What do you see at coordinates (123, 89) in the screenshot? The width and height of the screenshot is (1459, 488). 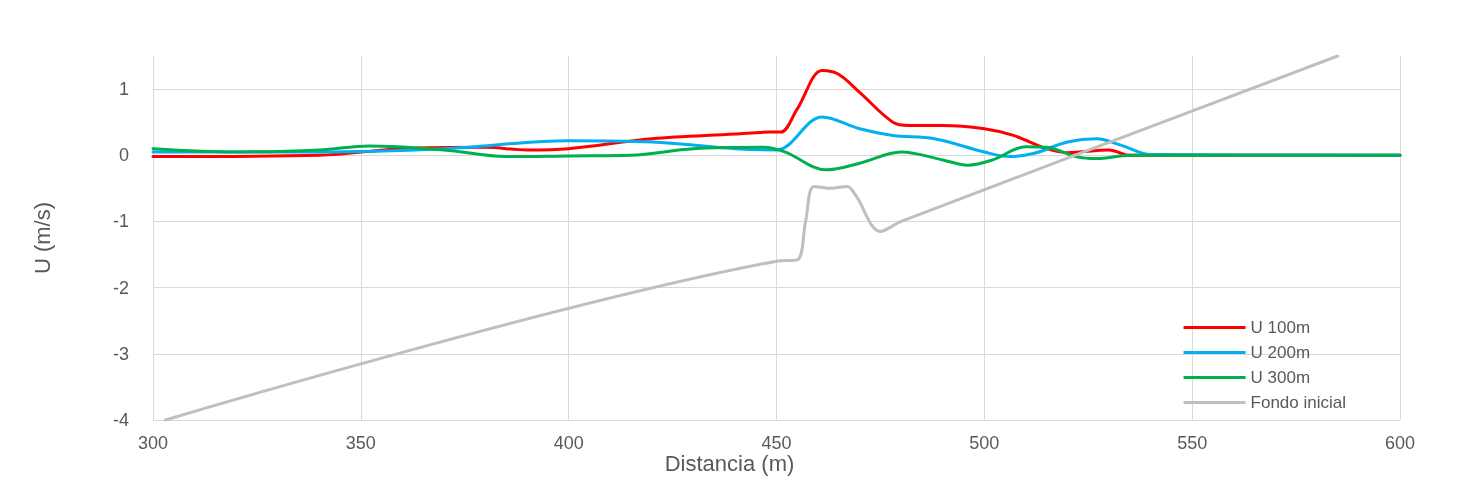 I see `y-tick-label: 1` at bounding box center [123, 89].